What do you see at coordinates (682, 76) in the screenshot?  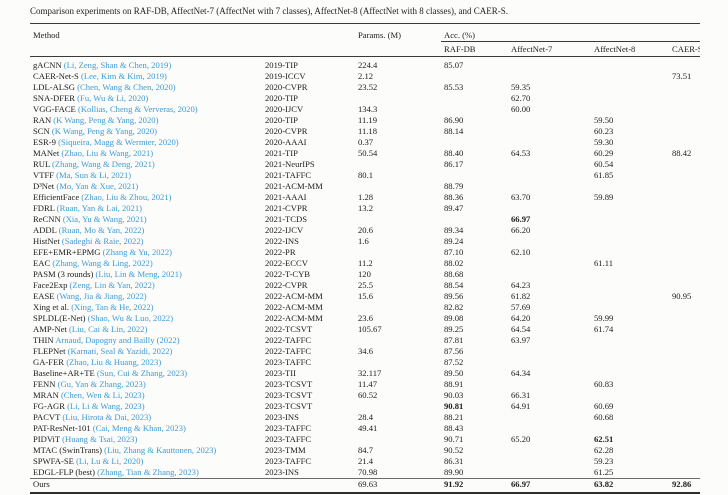 I see `caers-acc-cell: 73.51` at bounding box center [682, 76].